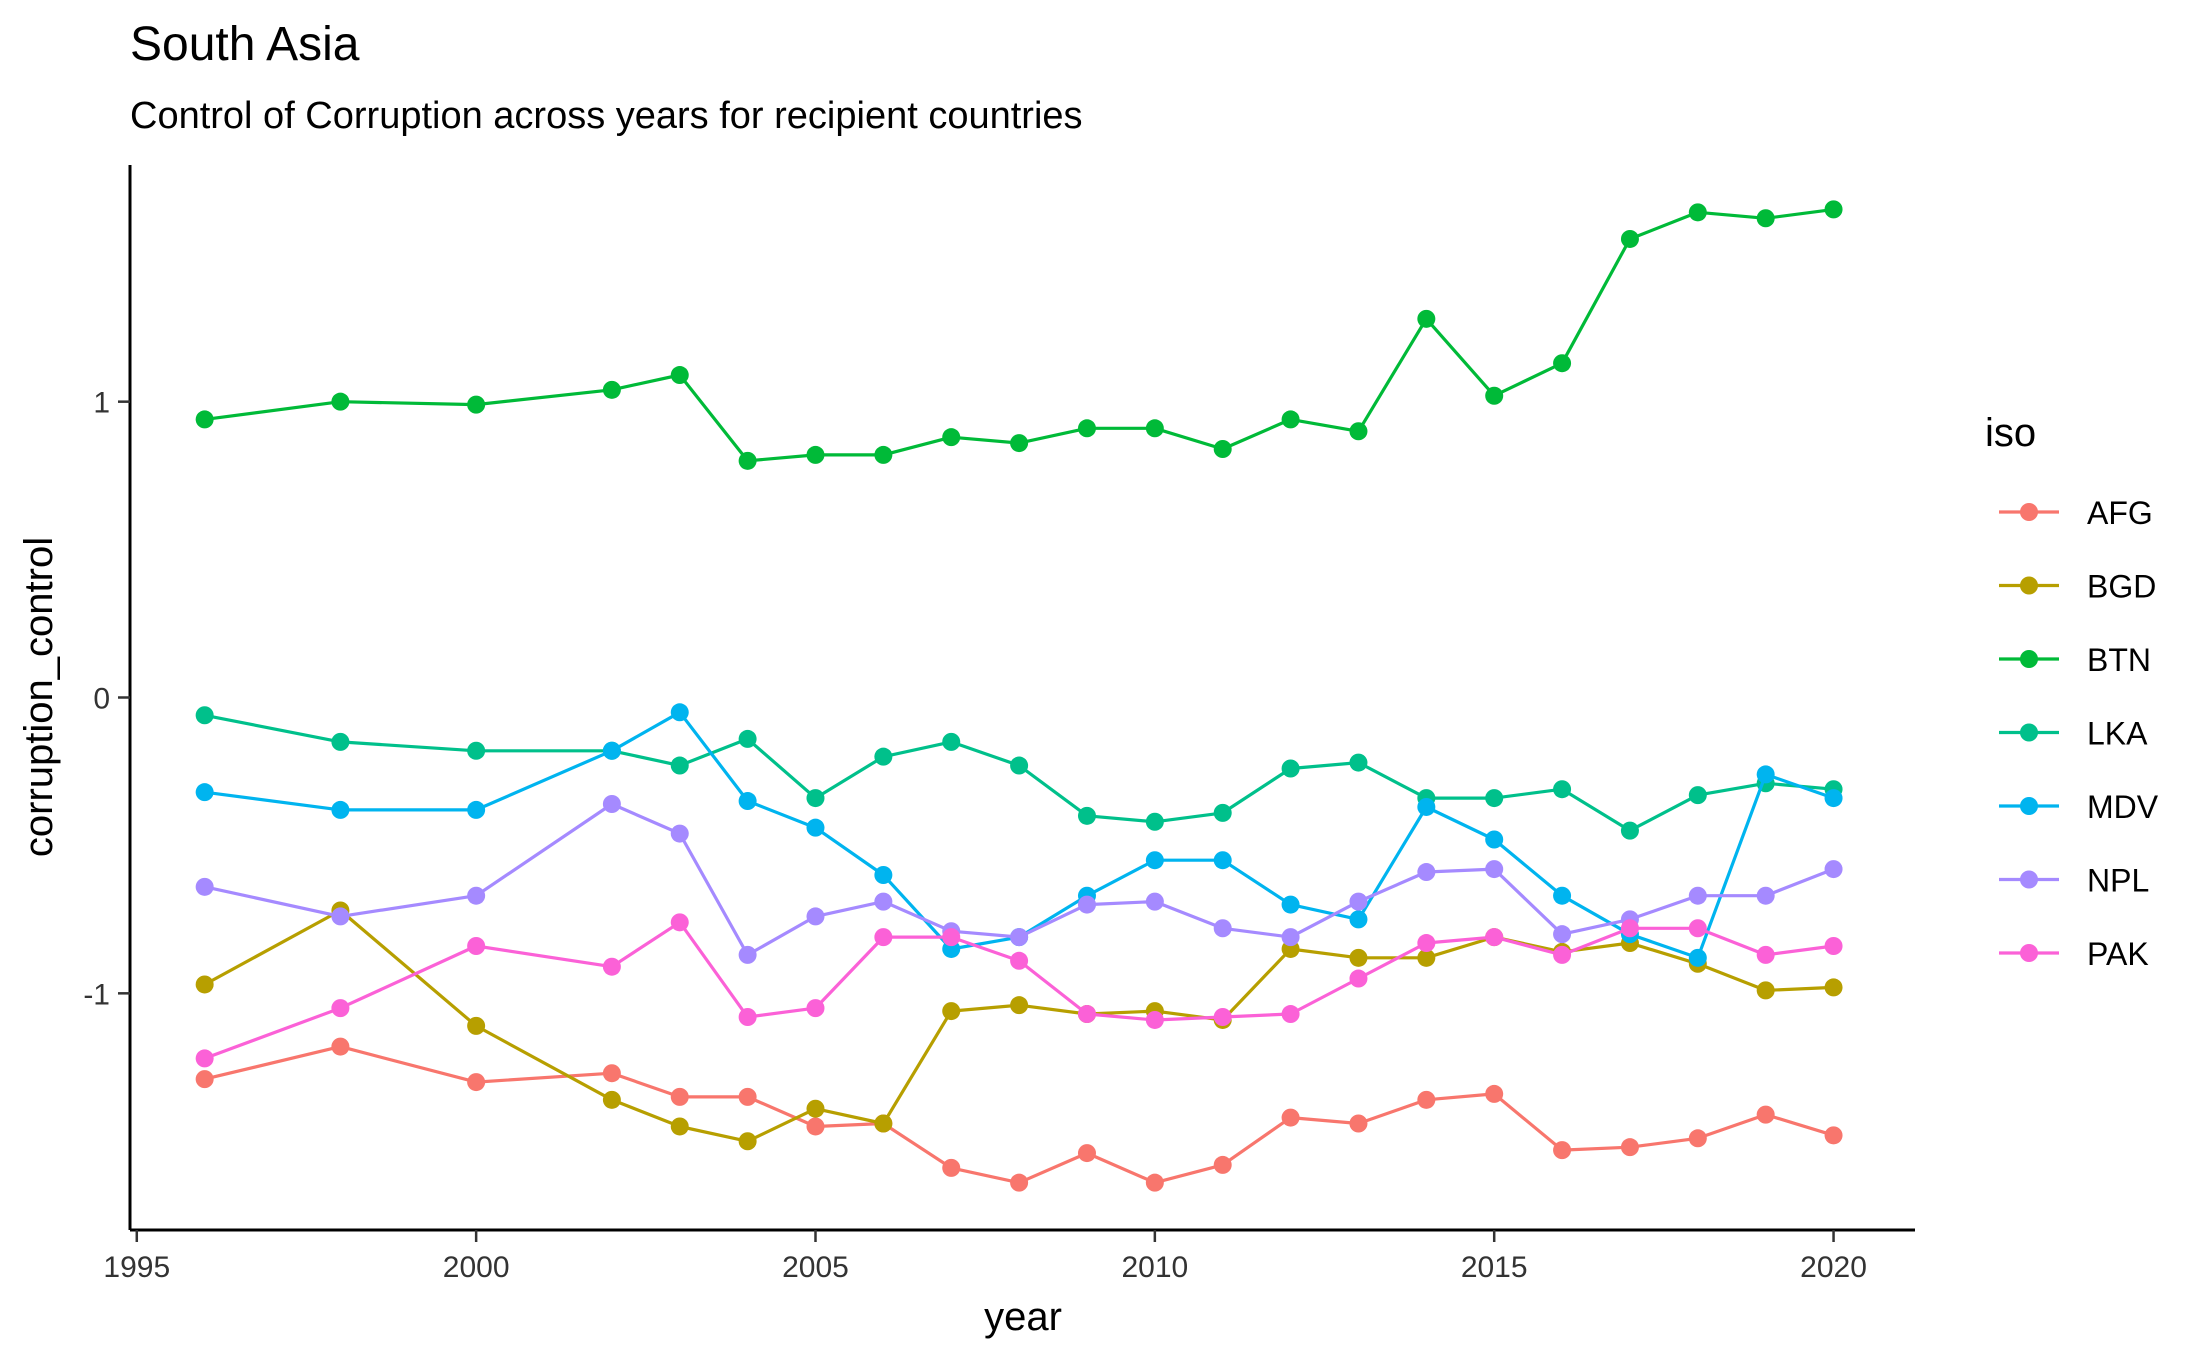 This screenshot has height=1351, width=2187. What do you see at coordinates (2075, 660) in the screenshot?
I see `legend-item-btn: BTN` at bounding box center [2075, 660].